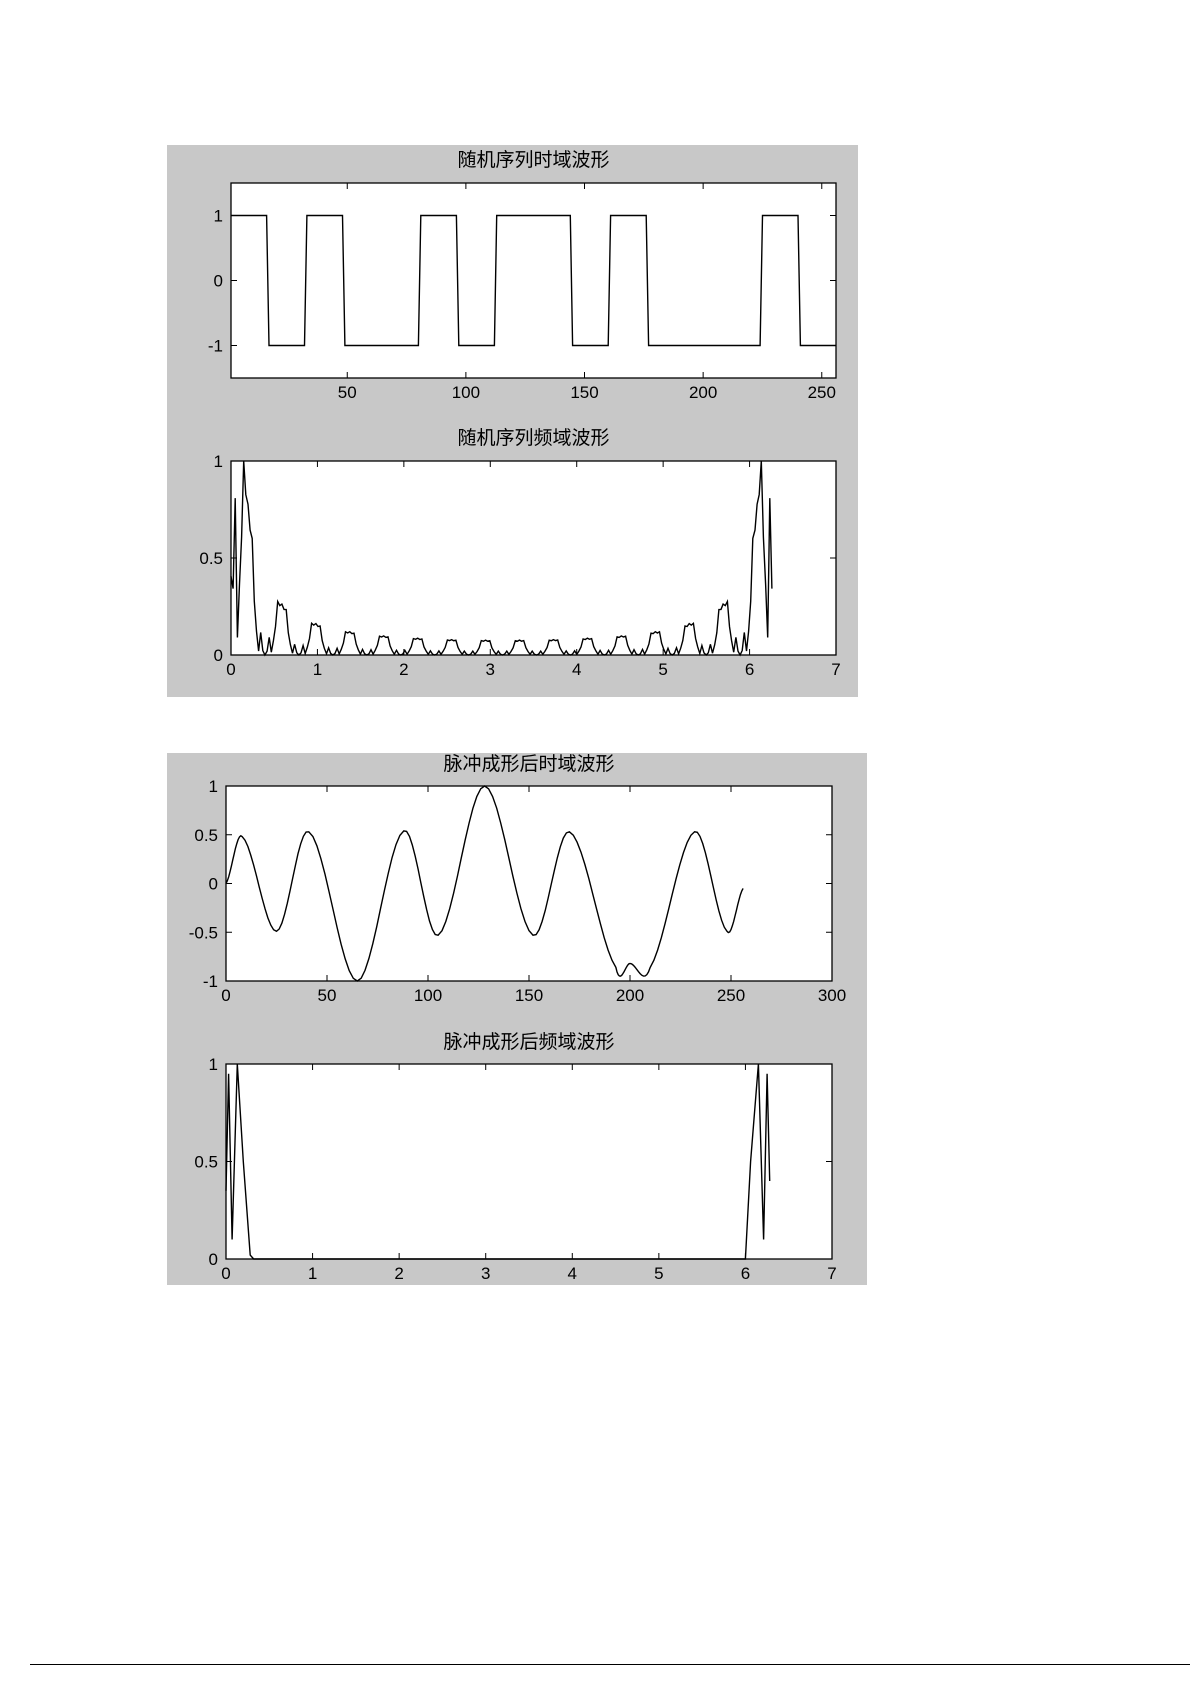  I want to click on chart-title: 随机序列时域波形, so click(533, 160).